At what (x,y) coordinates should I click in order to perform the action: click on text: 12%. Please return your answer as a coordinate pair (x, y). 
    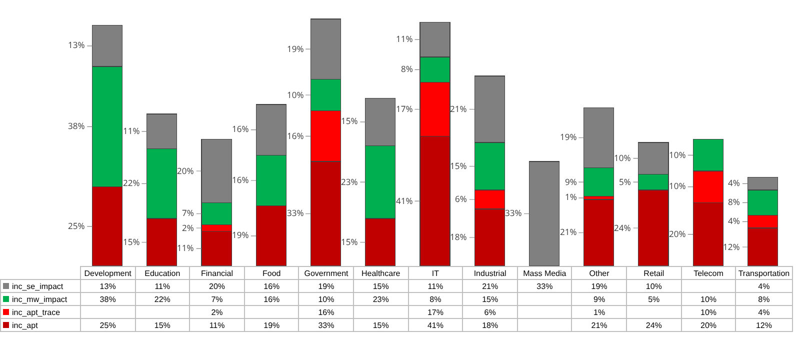
    Looking at the image, I should click on (731, 247).